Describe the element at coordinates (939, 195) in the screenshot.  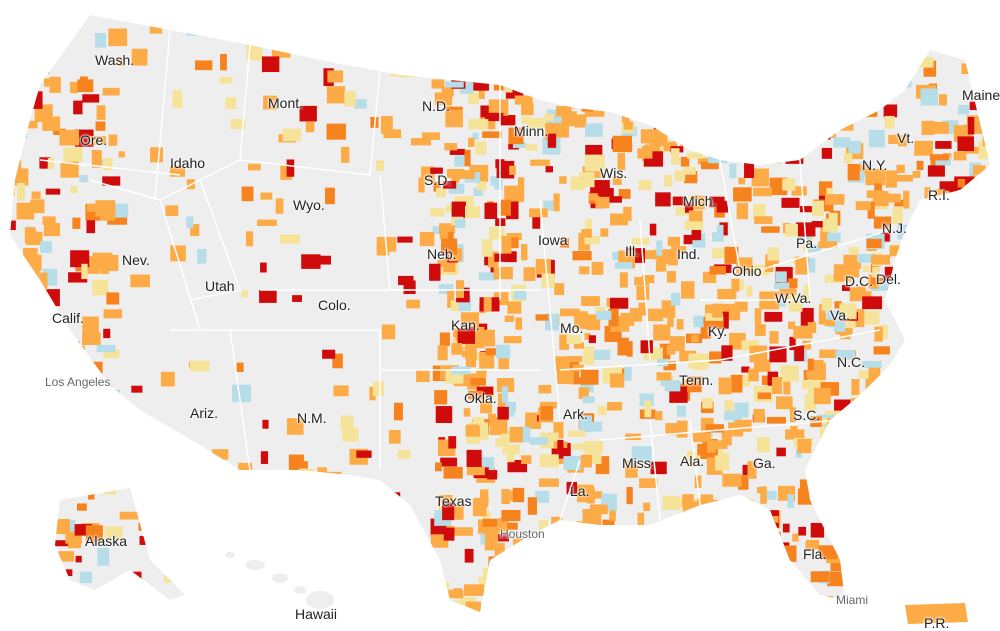
I see `state-label: R.I.` at that location.